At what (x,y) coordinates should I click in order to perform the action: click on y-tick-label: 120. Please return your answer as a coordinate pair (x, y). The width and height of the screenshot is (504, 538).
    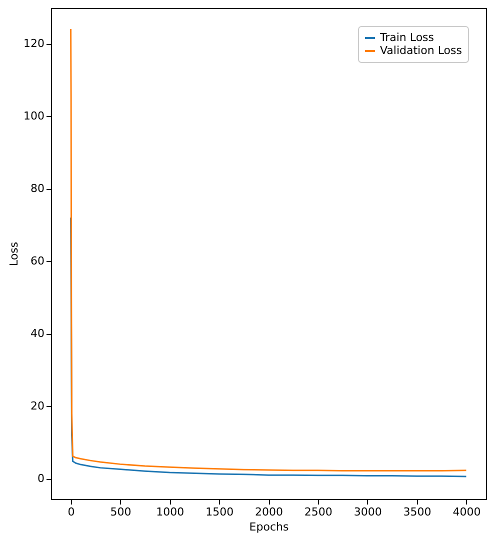
    Looking at the image, I should click on (34, 43).